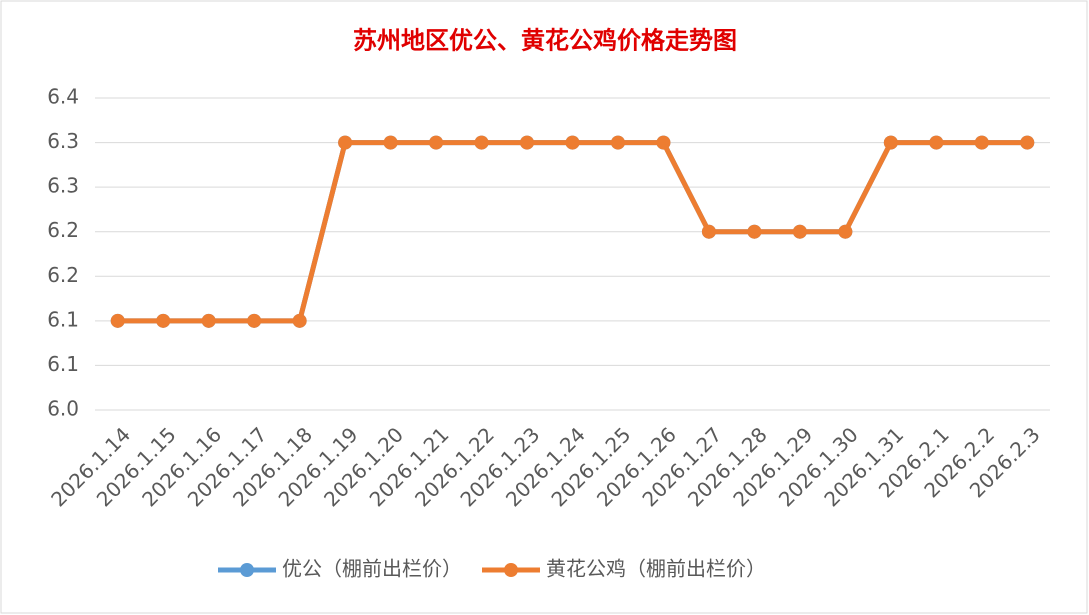  What do you see at coordinates (545, 40) in the screenshot?
I see `chart-title: 苏州地区优公、黄花公鸡价格走势图` at bounding box center [545, 40].